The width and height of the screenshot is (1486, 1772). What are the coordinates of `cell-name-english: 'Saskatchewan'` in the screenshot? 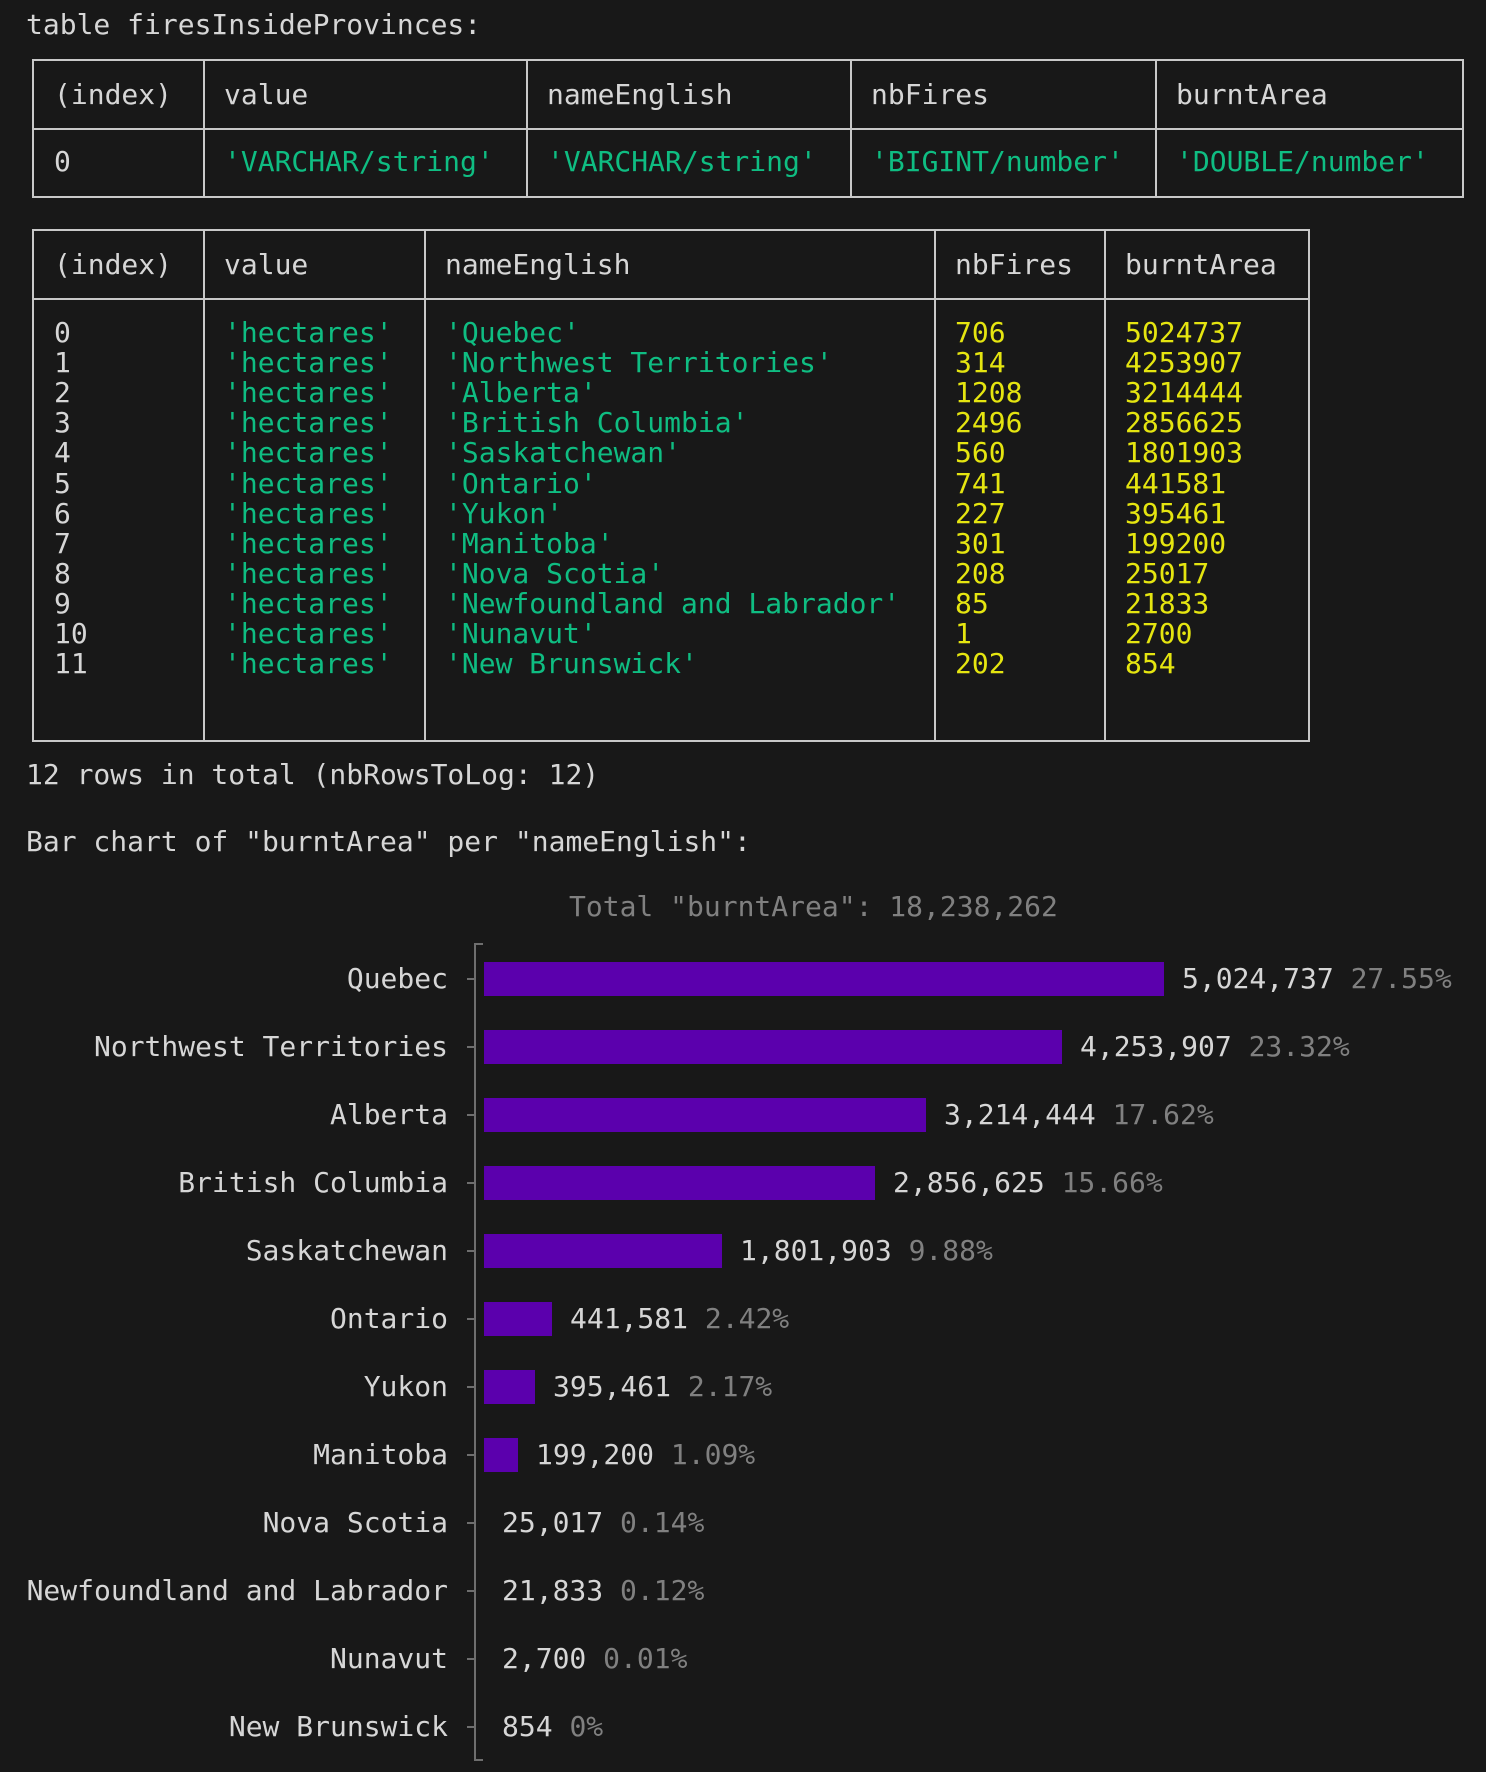 It's located at (563, 453).